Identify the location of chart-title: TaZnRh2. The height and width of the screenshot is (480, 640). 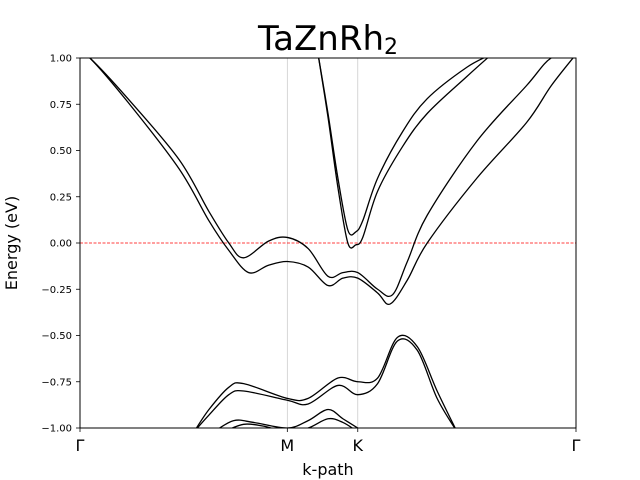
(327, 39).